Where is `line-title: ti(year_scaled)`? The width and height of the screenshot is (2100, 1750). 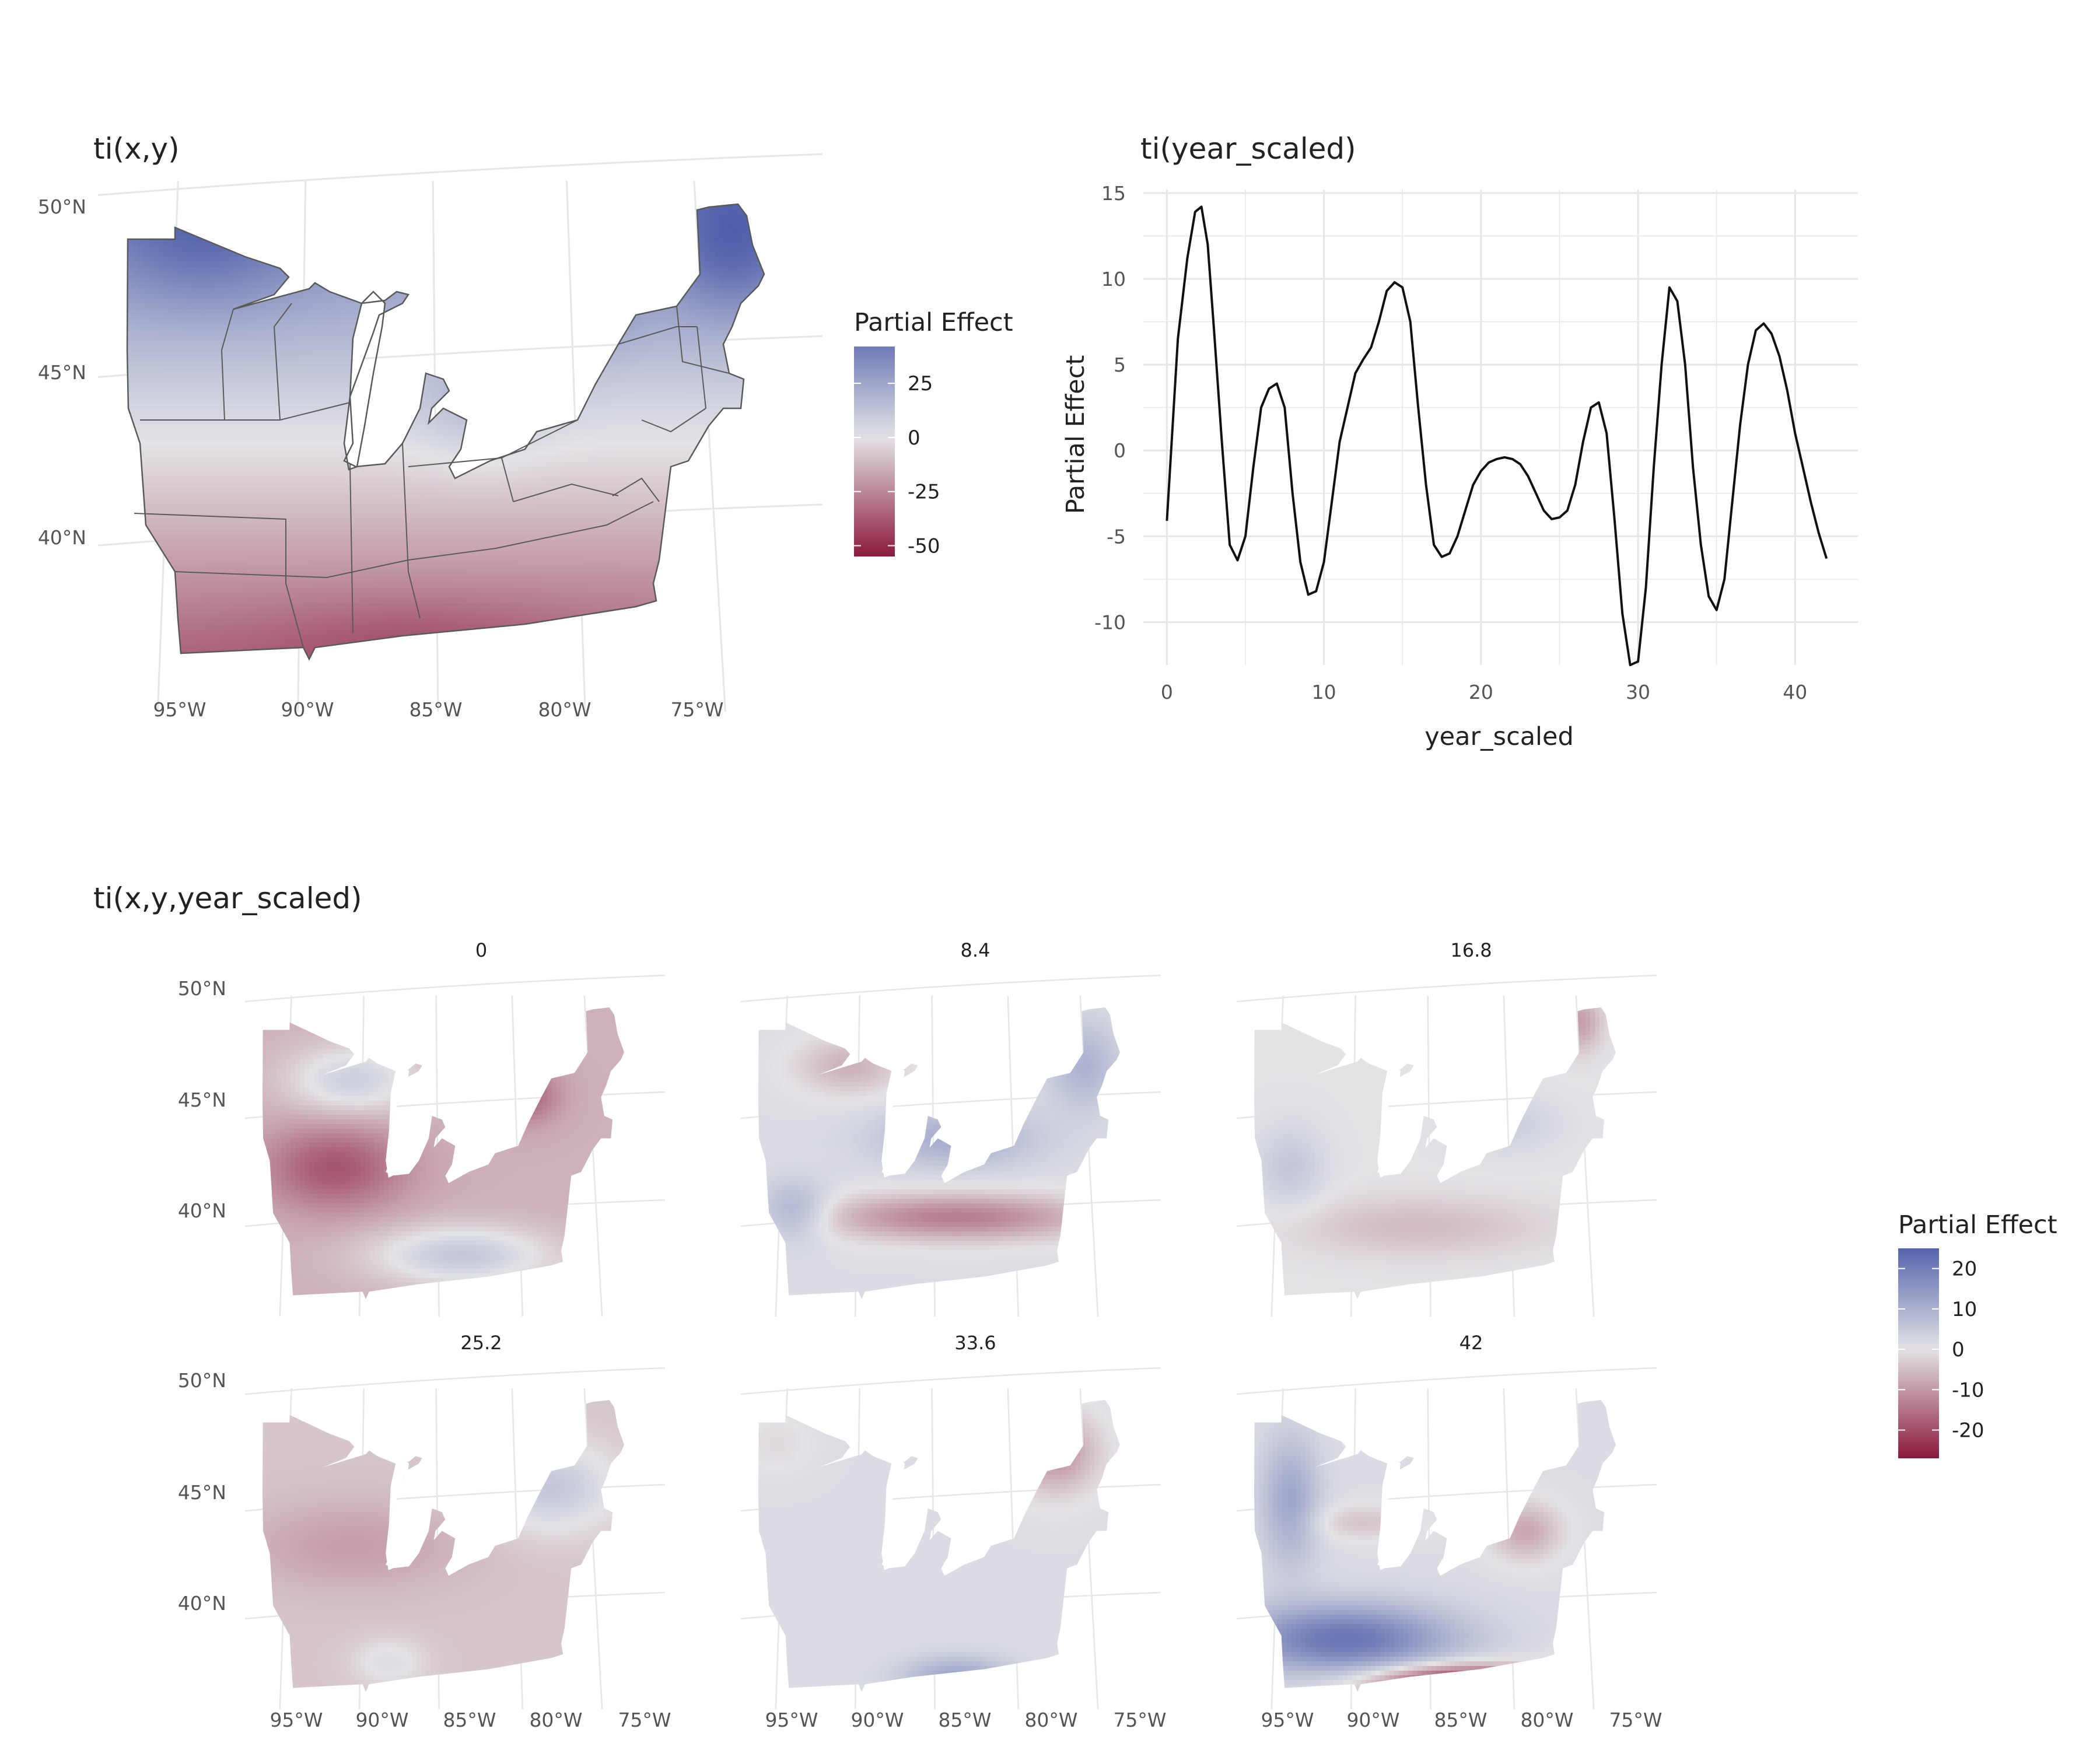 line-title: ti(year_scaled) is located at coordinates (1248, 149).